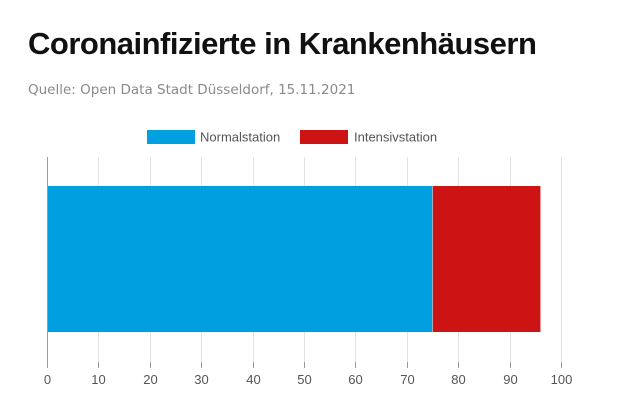 This screenshot has height=417, width=640. I want to click on legend-label-intensivstation: Intensivstation, so click(395, 137).